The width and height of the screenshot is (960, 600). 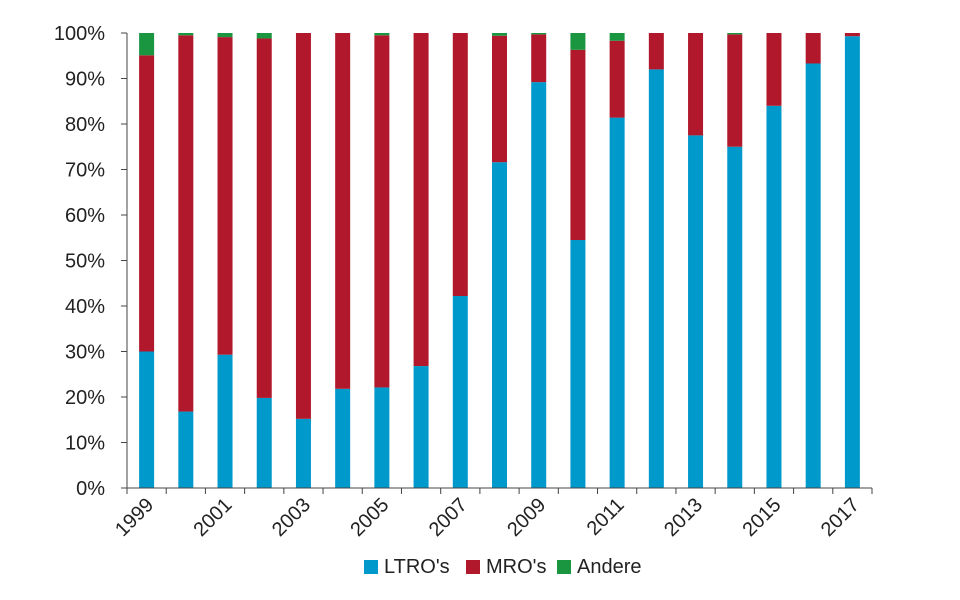 I want to click on y-tick-label: 40%, so click(x=85, y=307).